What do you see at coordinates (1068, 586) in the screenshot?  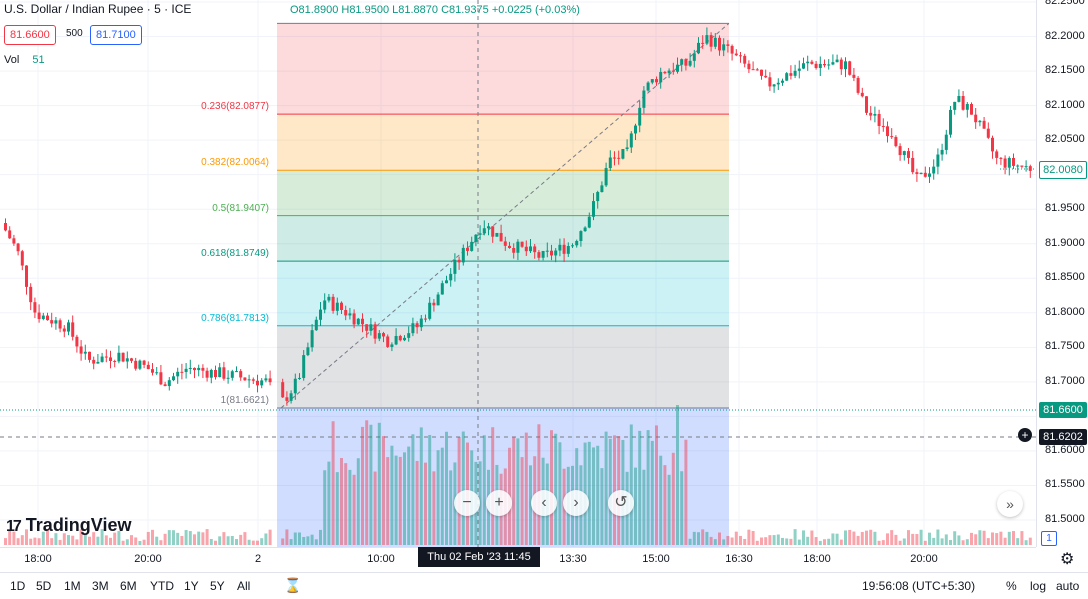 I see `auto-scale-toggle: auto` at bounding box center [1068, 586].